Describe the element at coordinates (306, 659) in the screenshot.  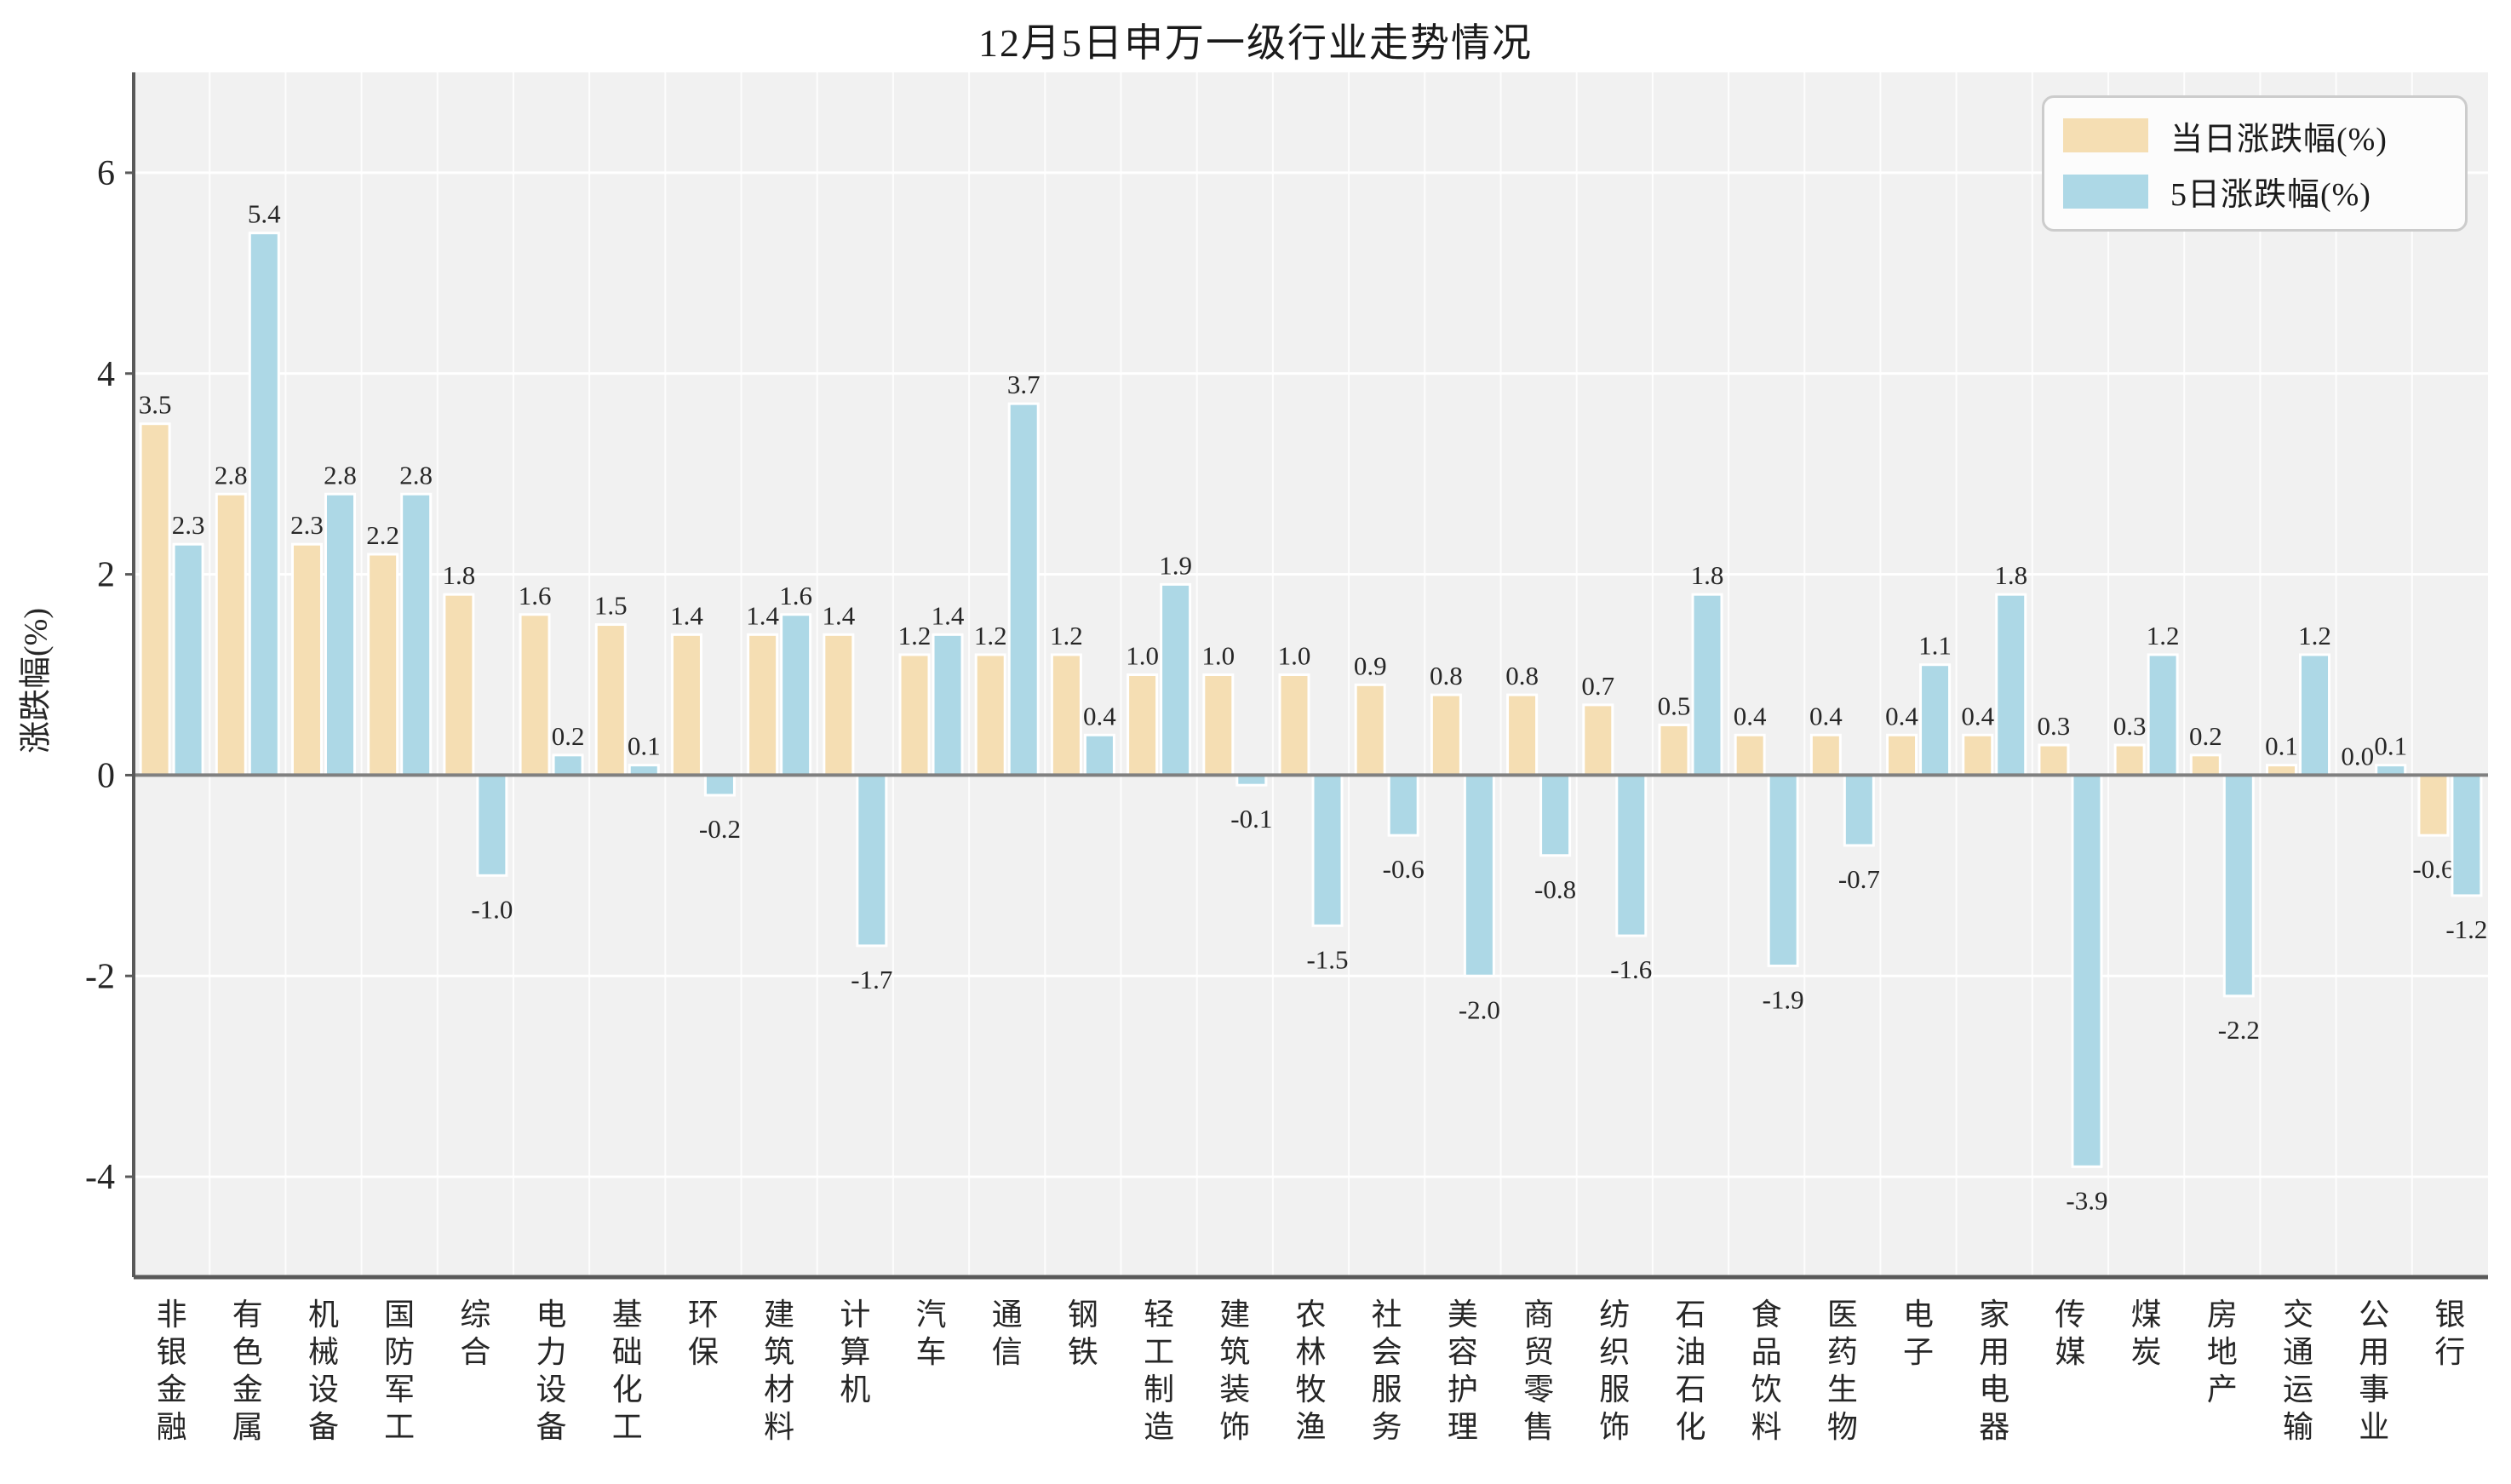
I see `bar-daily-机械设备` at that location.